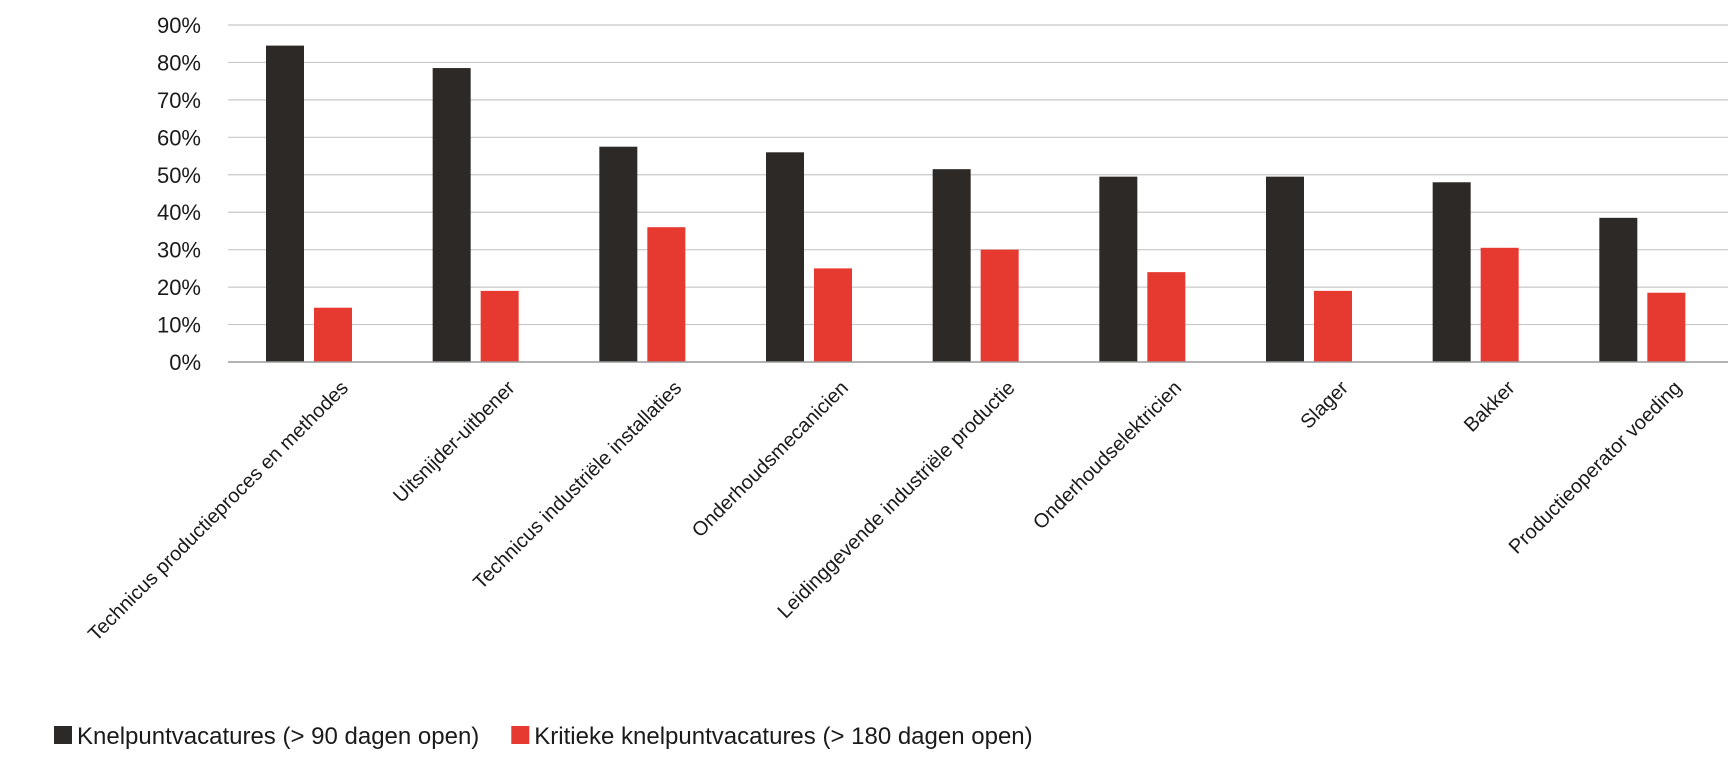 This screenshot has height=758, width=1728. What do you see at coordinates (179, 287) in the screenshot?
I see `y-tick-label: 20%` at bounding box center [179, 287].